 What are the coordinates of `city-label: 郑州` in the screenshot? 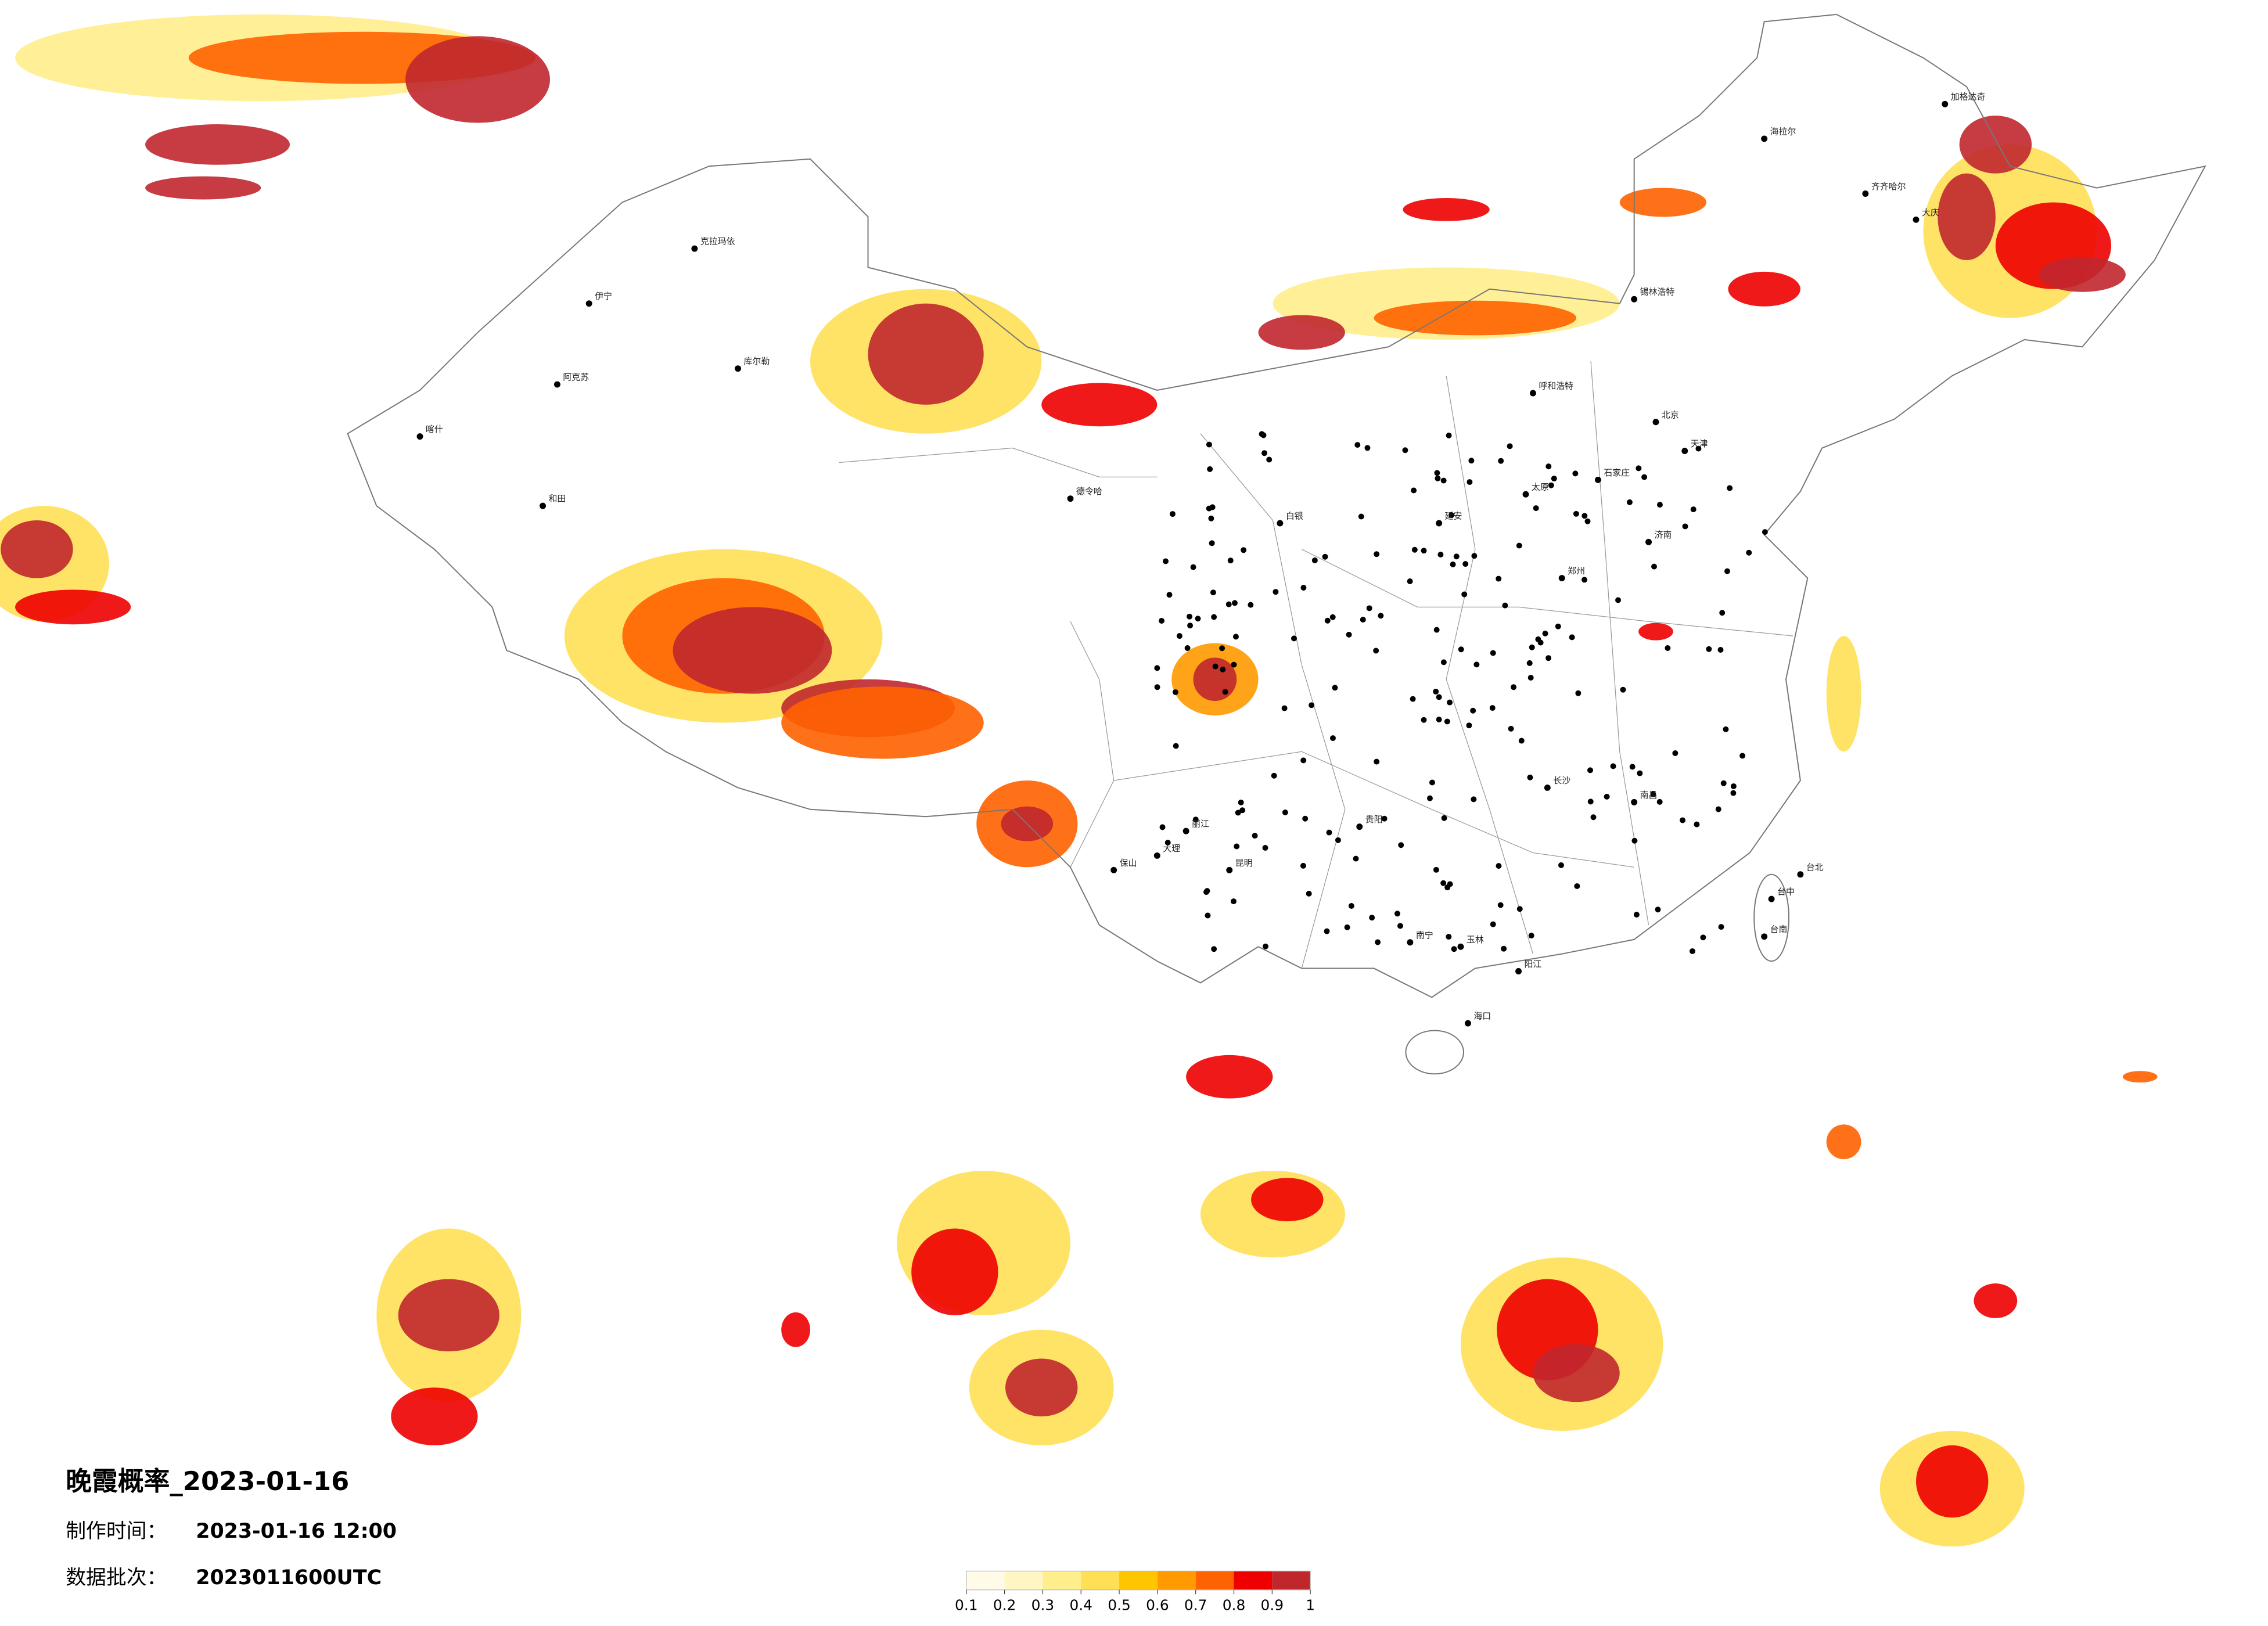 It's located at (1576, 571).